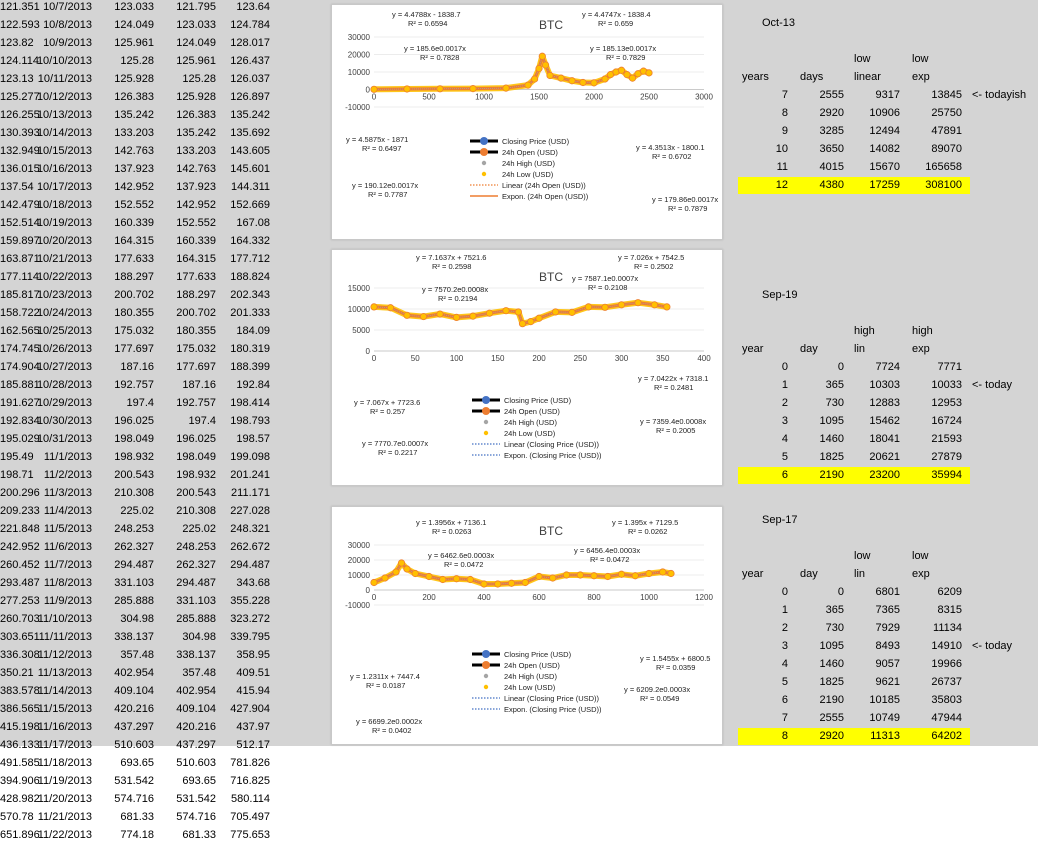  What do you see at coordinates (250, 817) in the screenshot?
I see `price-cell: 705.497` at bounding box center [250, 817].